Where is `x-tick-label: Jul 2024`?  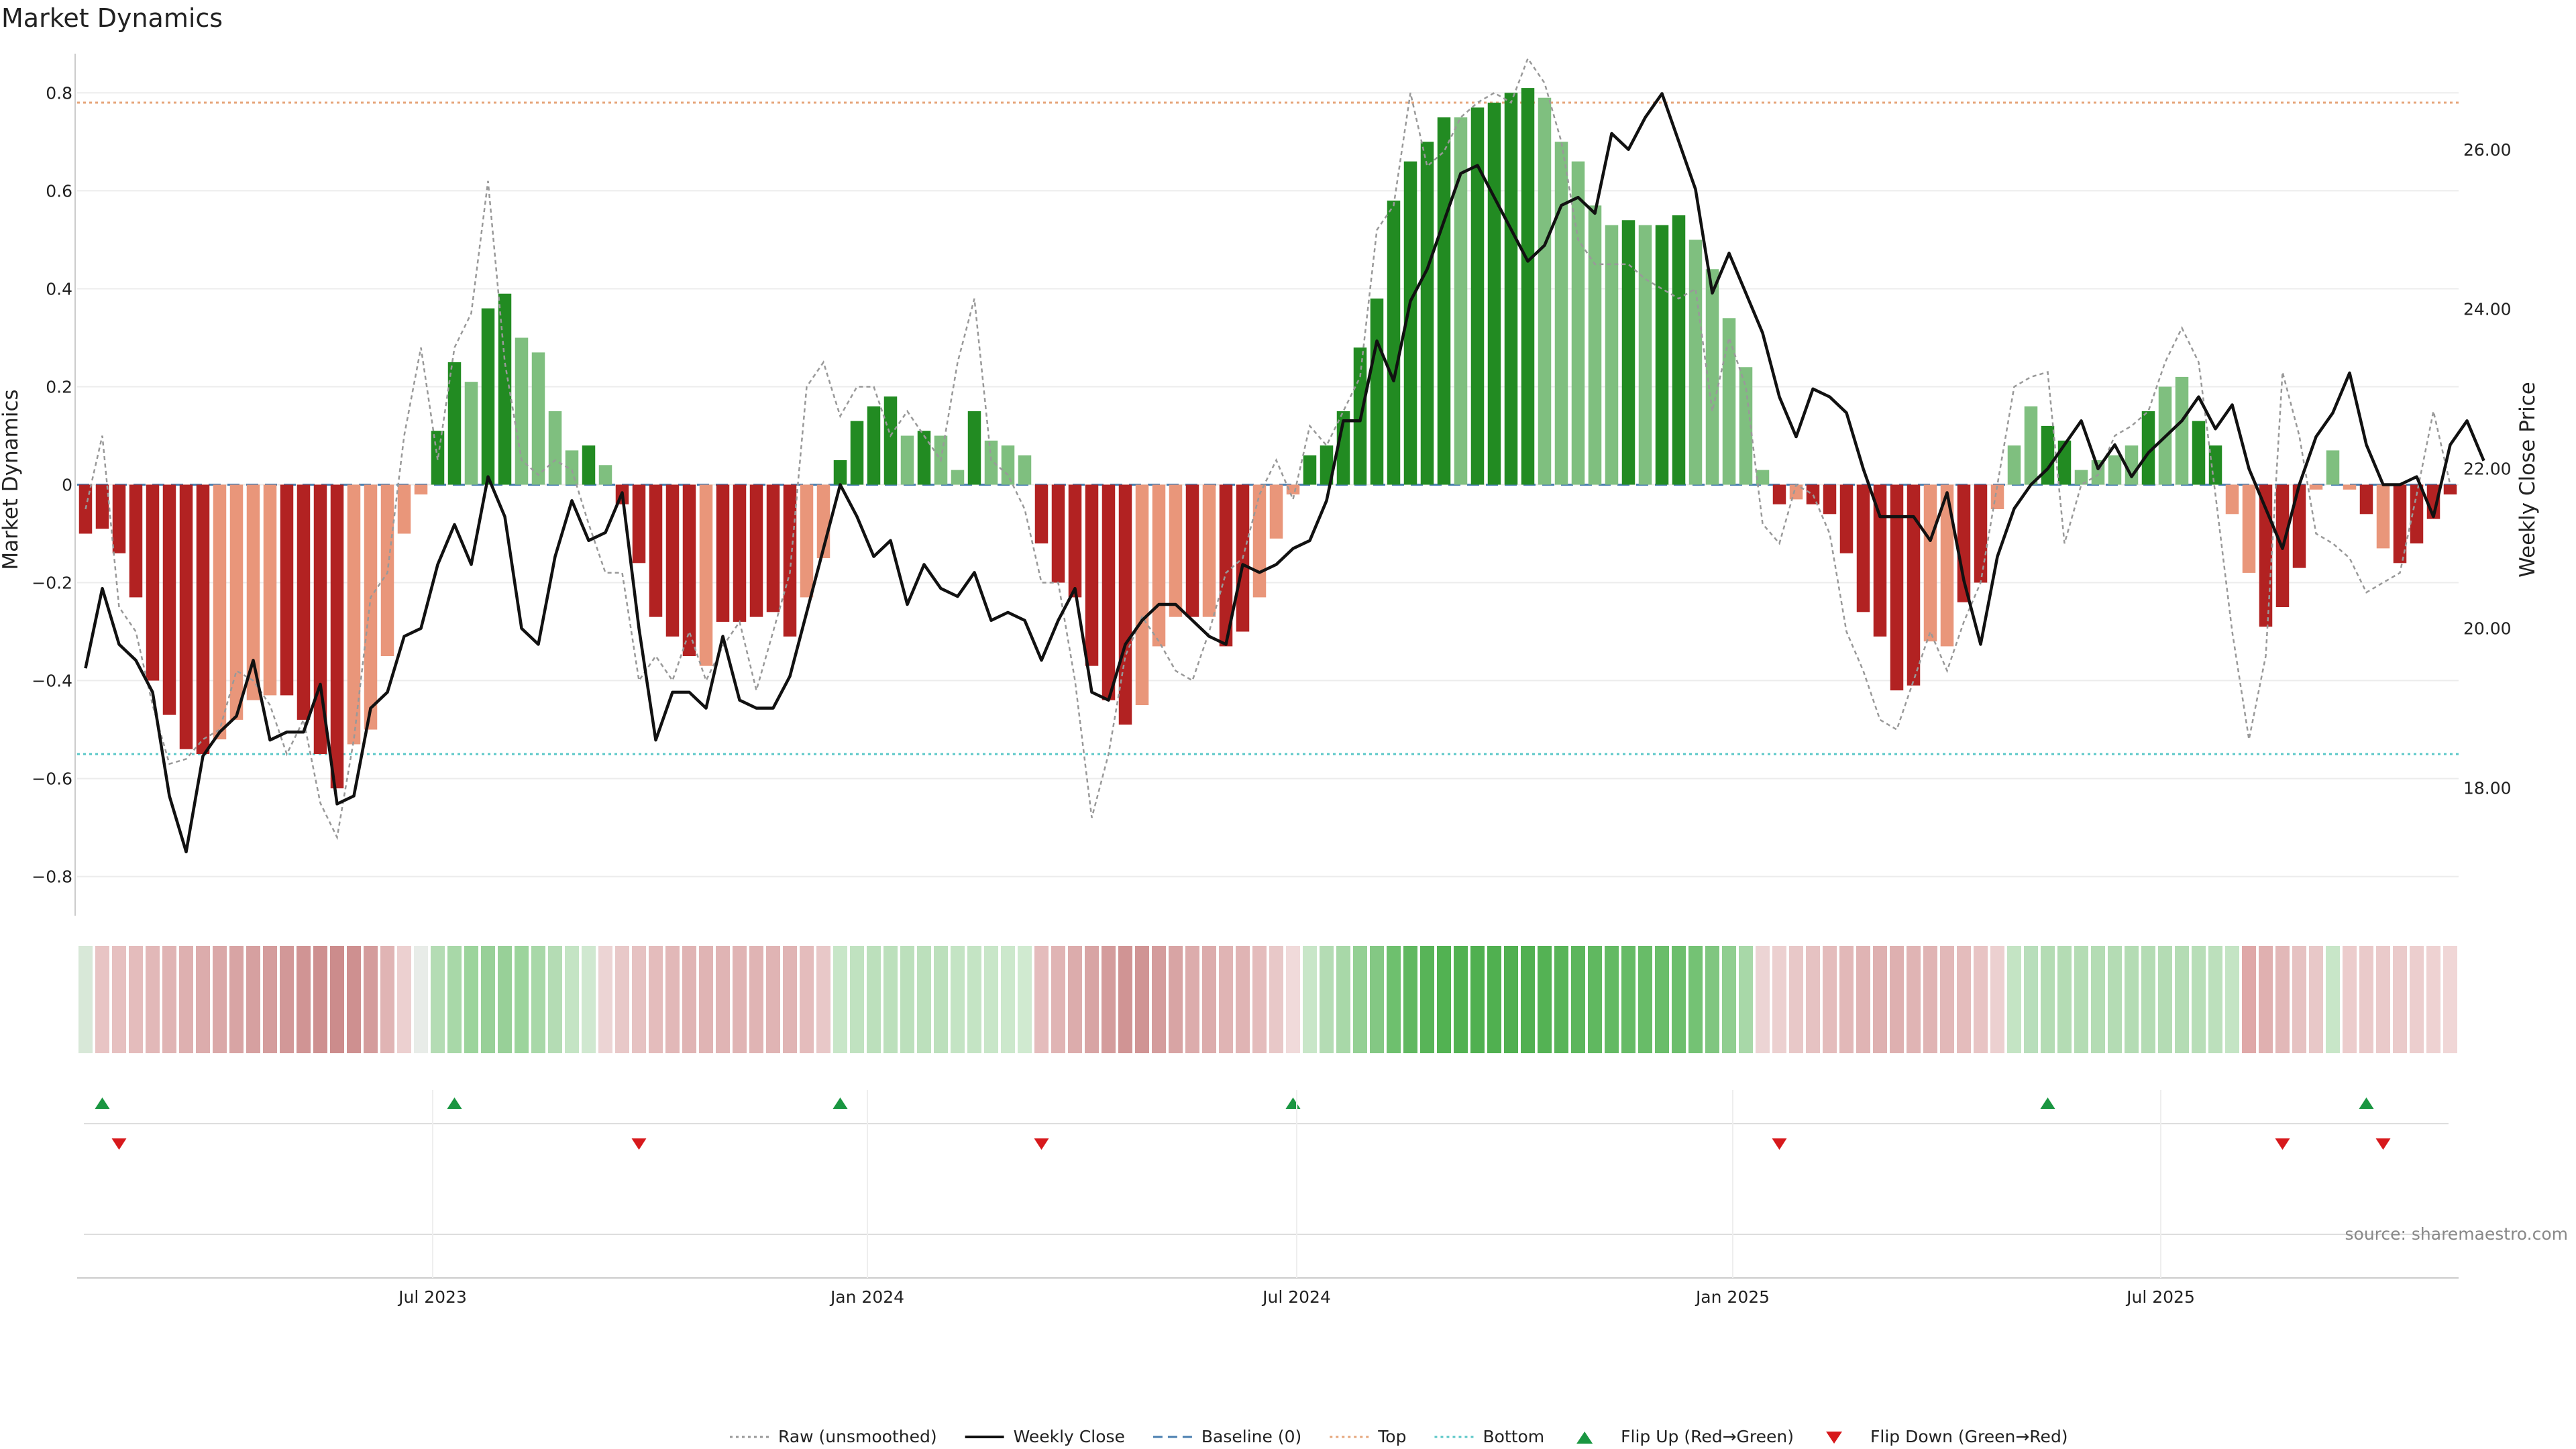
x-tick-label: Jul 2024 is located at coordinates (1296, 1297).